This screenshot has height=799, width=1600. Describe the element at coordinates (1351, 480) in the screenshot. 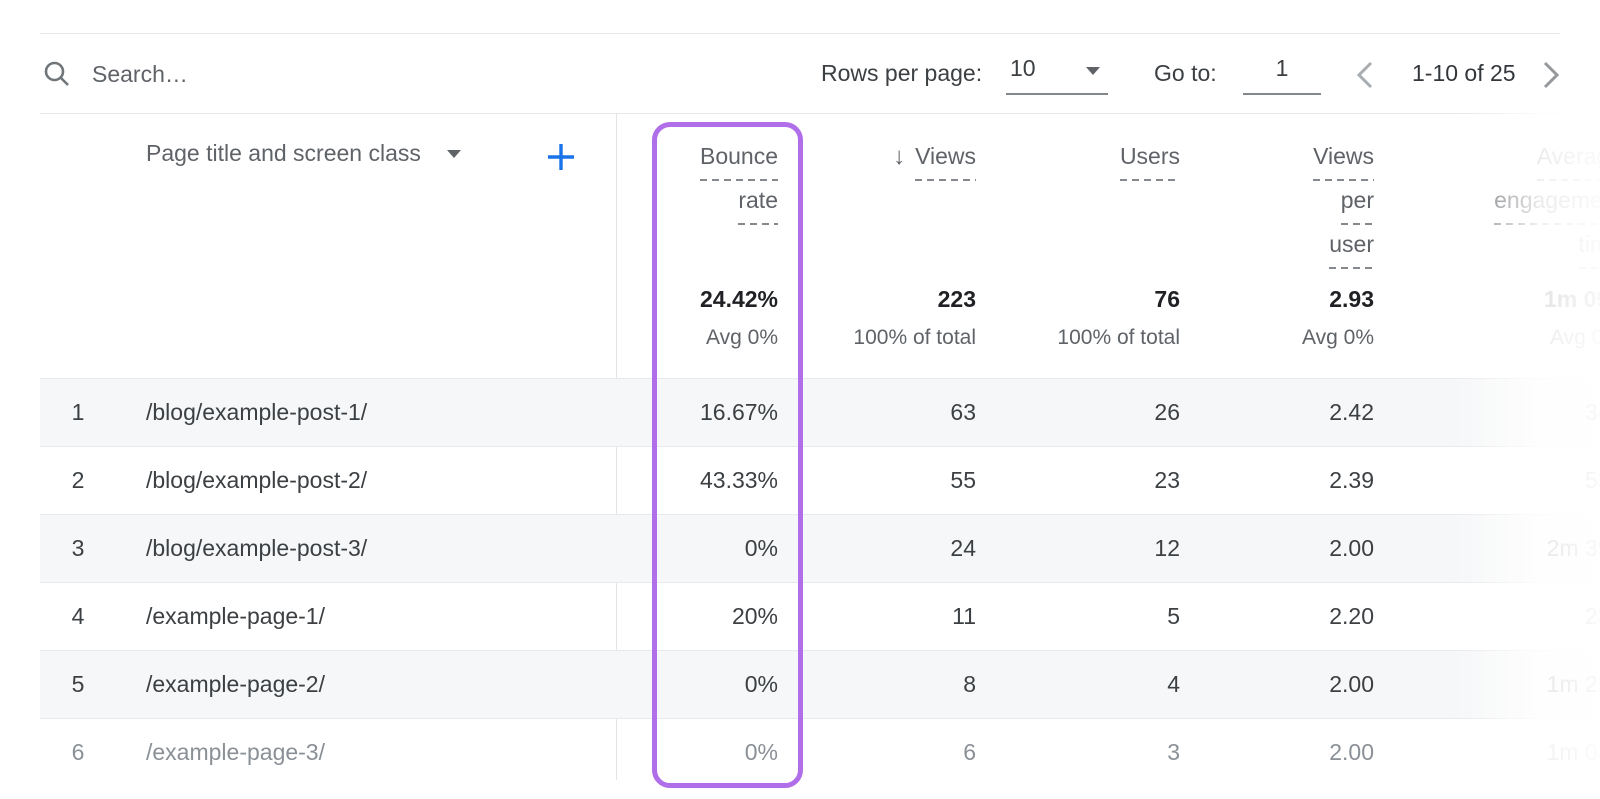

I see `views-per-user-value: 2.39` at that location.